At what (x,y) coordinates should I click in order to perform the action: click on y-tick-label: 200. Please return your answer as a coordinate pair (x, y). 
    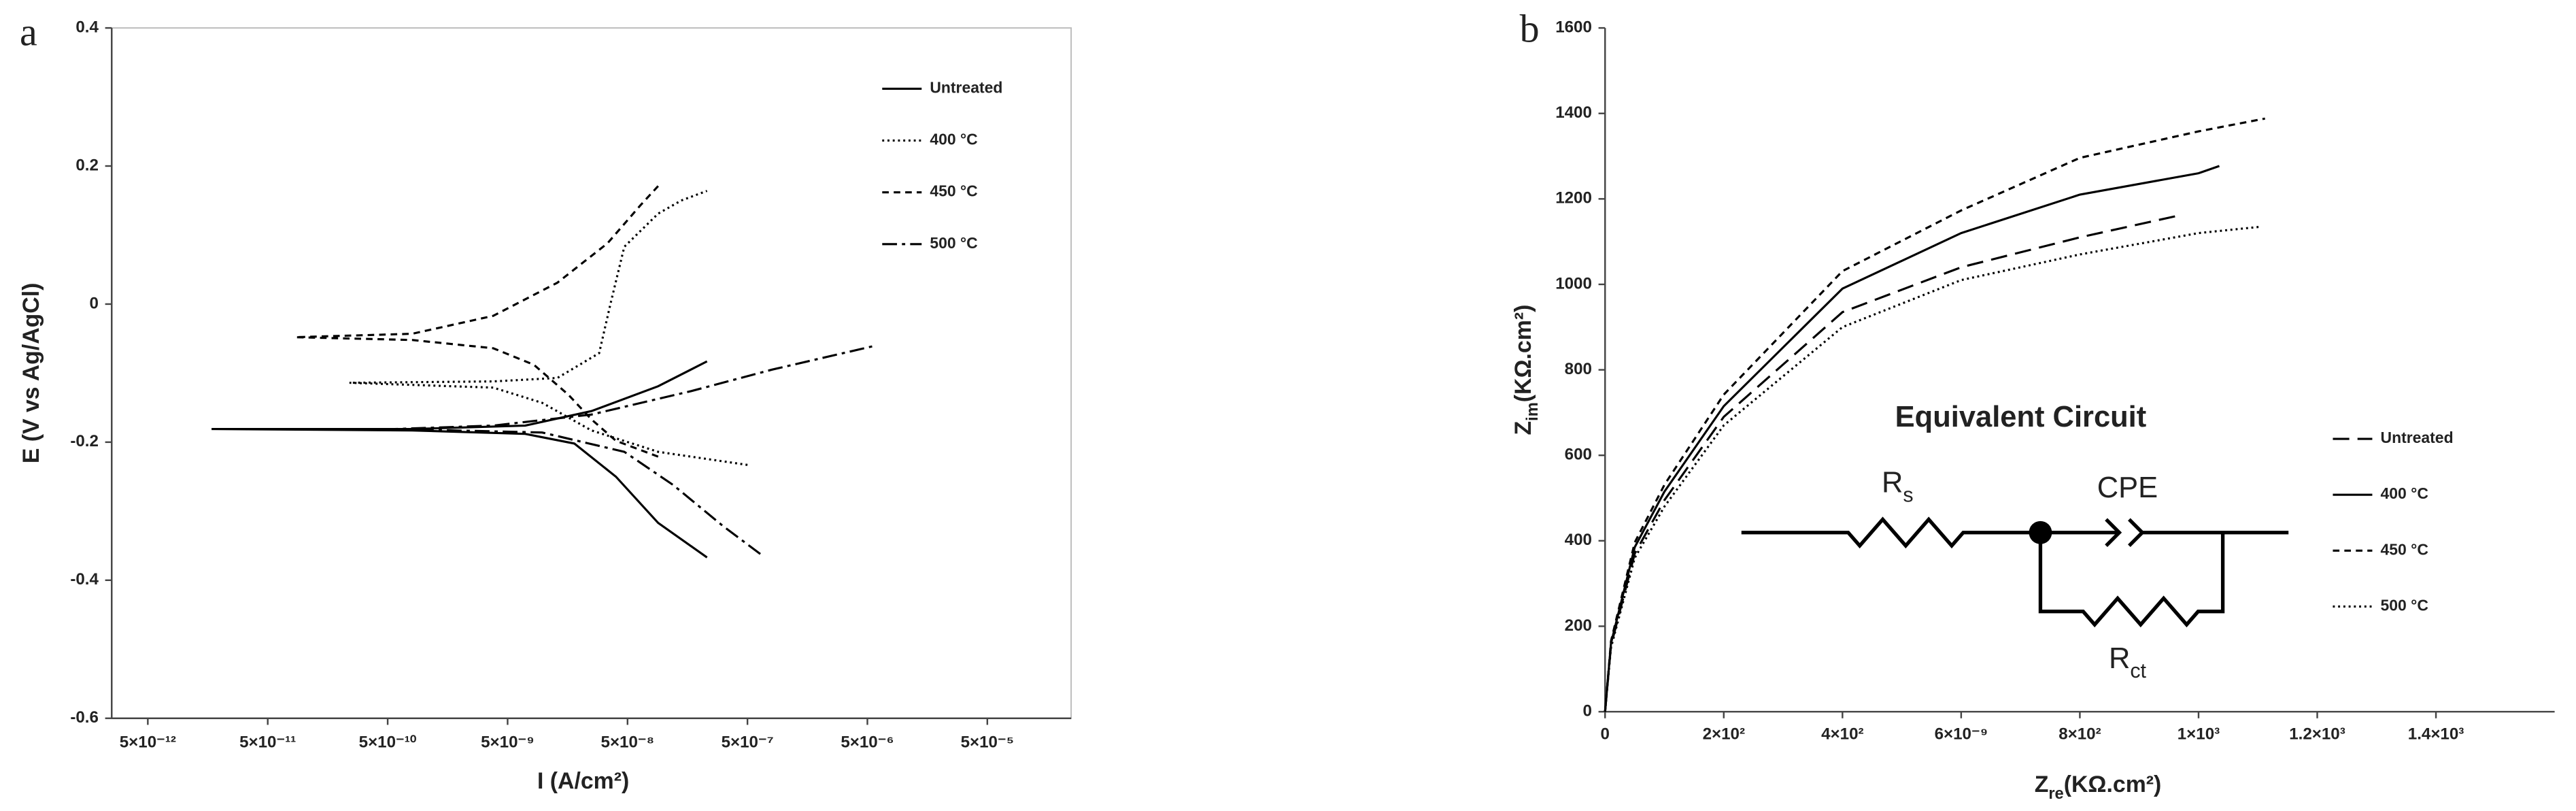
    Looking at the image, I should click on (1578, 625).